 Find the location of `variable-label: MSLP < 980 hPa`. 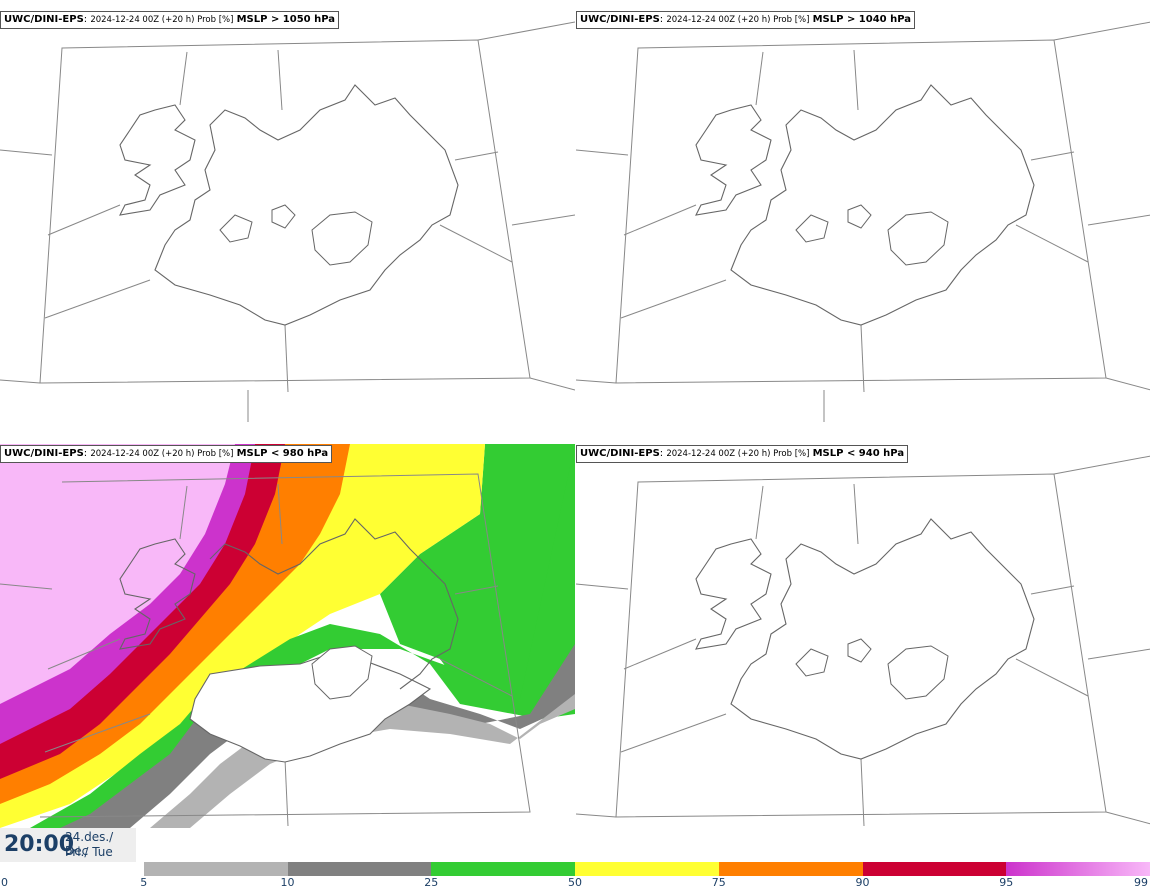

variable-label: MSLP < 980 hPa is located at coordinates (282, 453).